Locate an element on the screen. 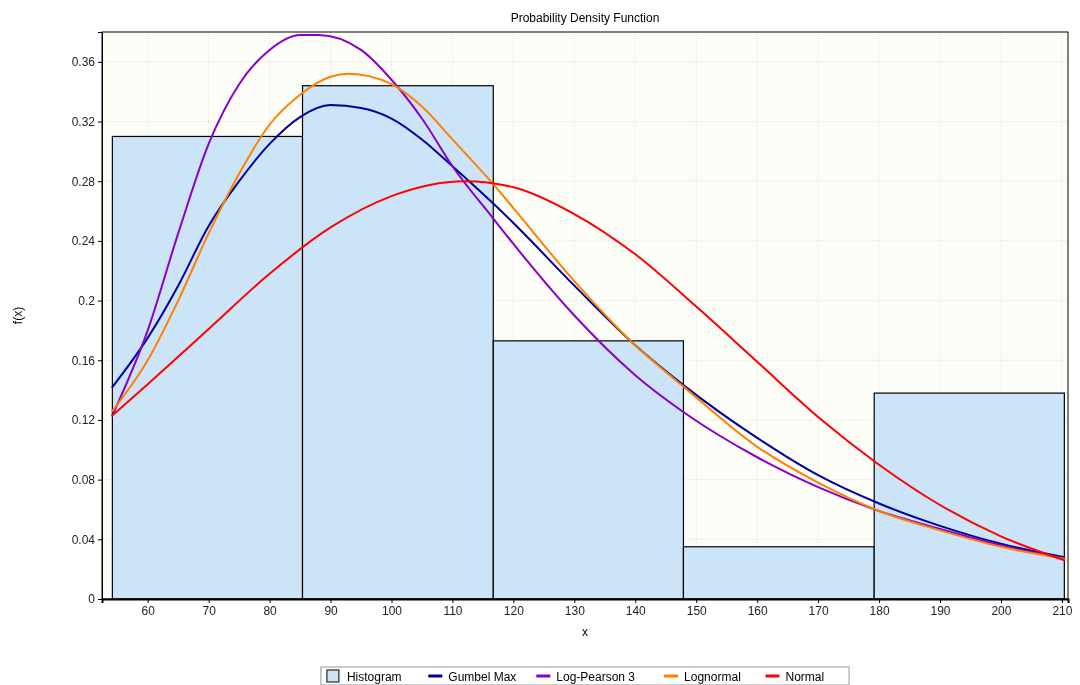 The image size is (1080, 685). x-tick-label: 190 is located at coordinates (940, 610).